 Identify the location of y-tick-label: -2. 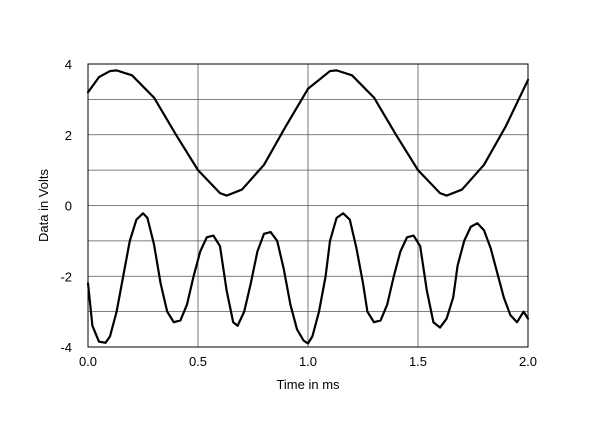
(66, 276).